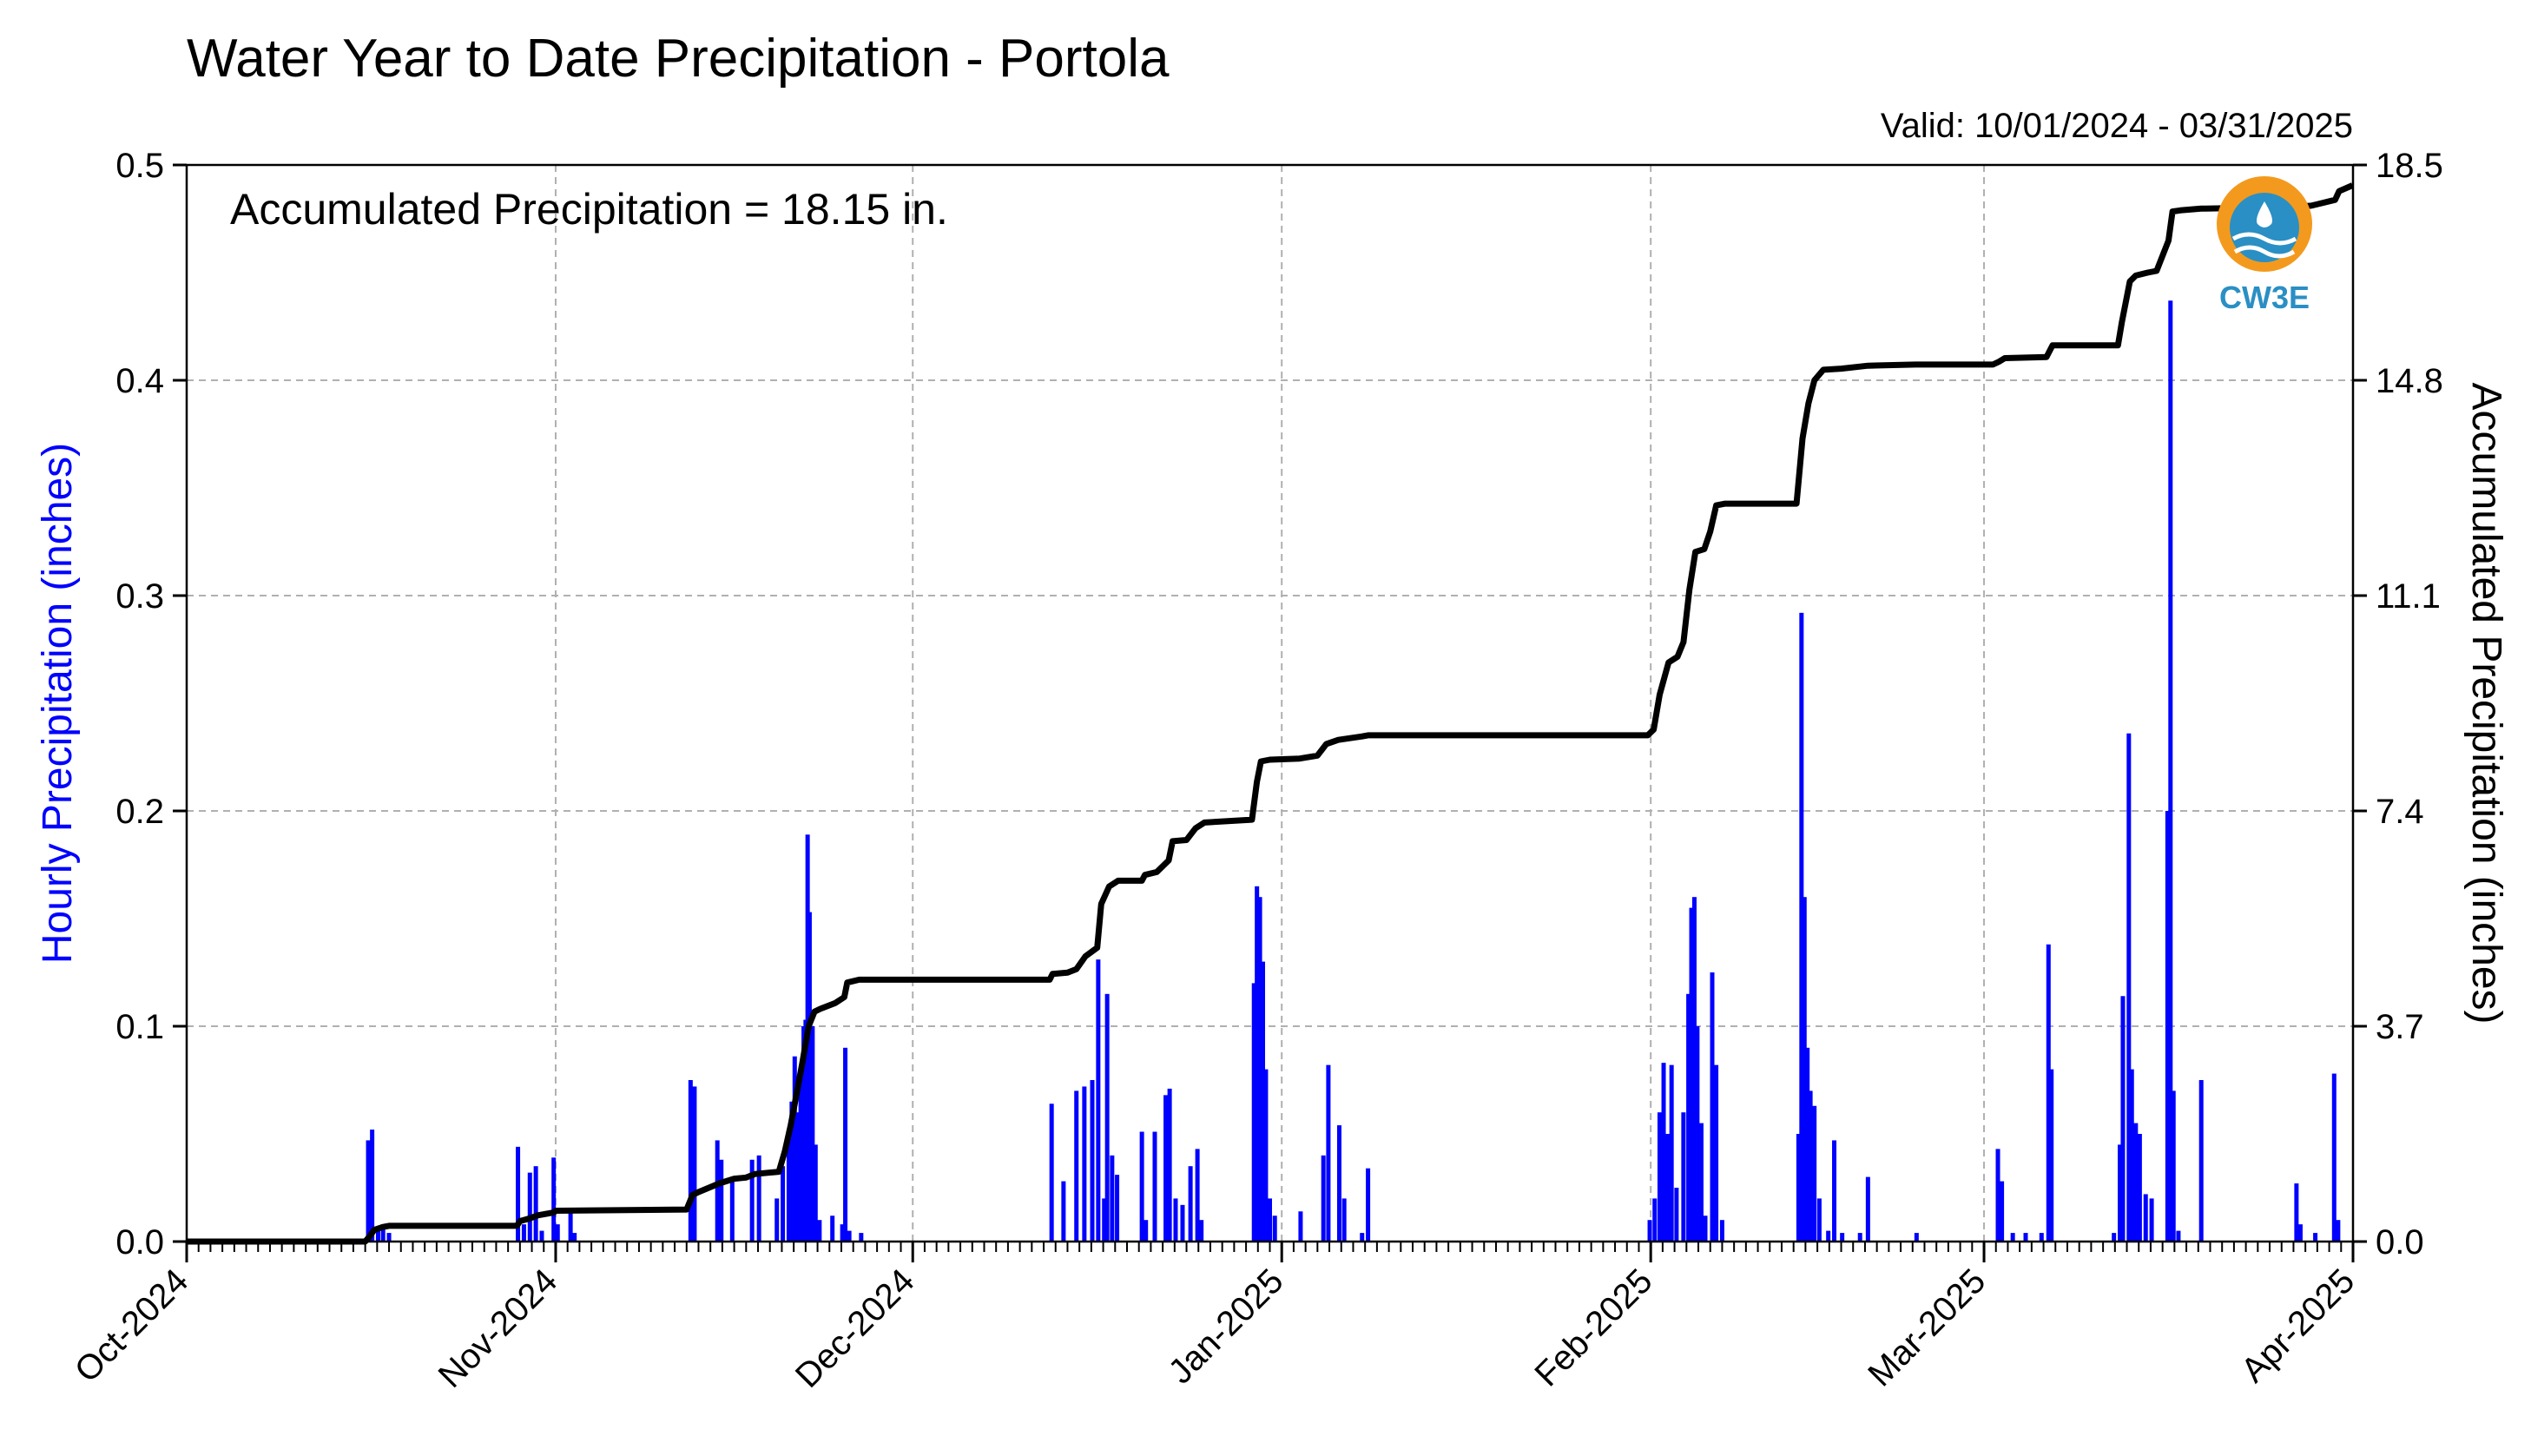  Describe the element at coordinates (58, 703) in the screenshot. I see `y-left-label: Hourly Precipitation (inches)` at that location.